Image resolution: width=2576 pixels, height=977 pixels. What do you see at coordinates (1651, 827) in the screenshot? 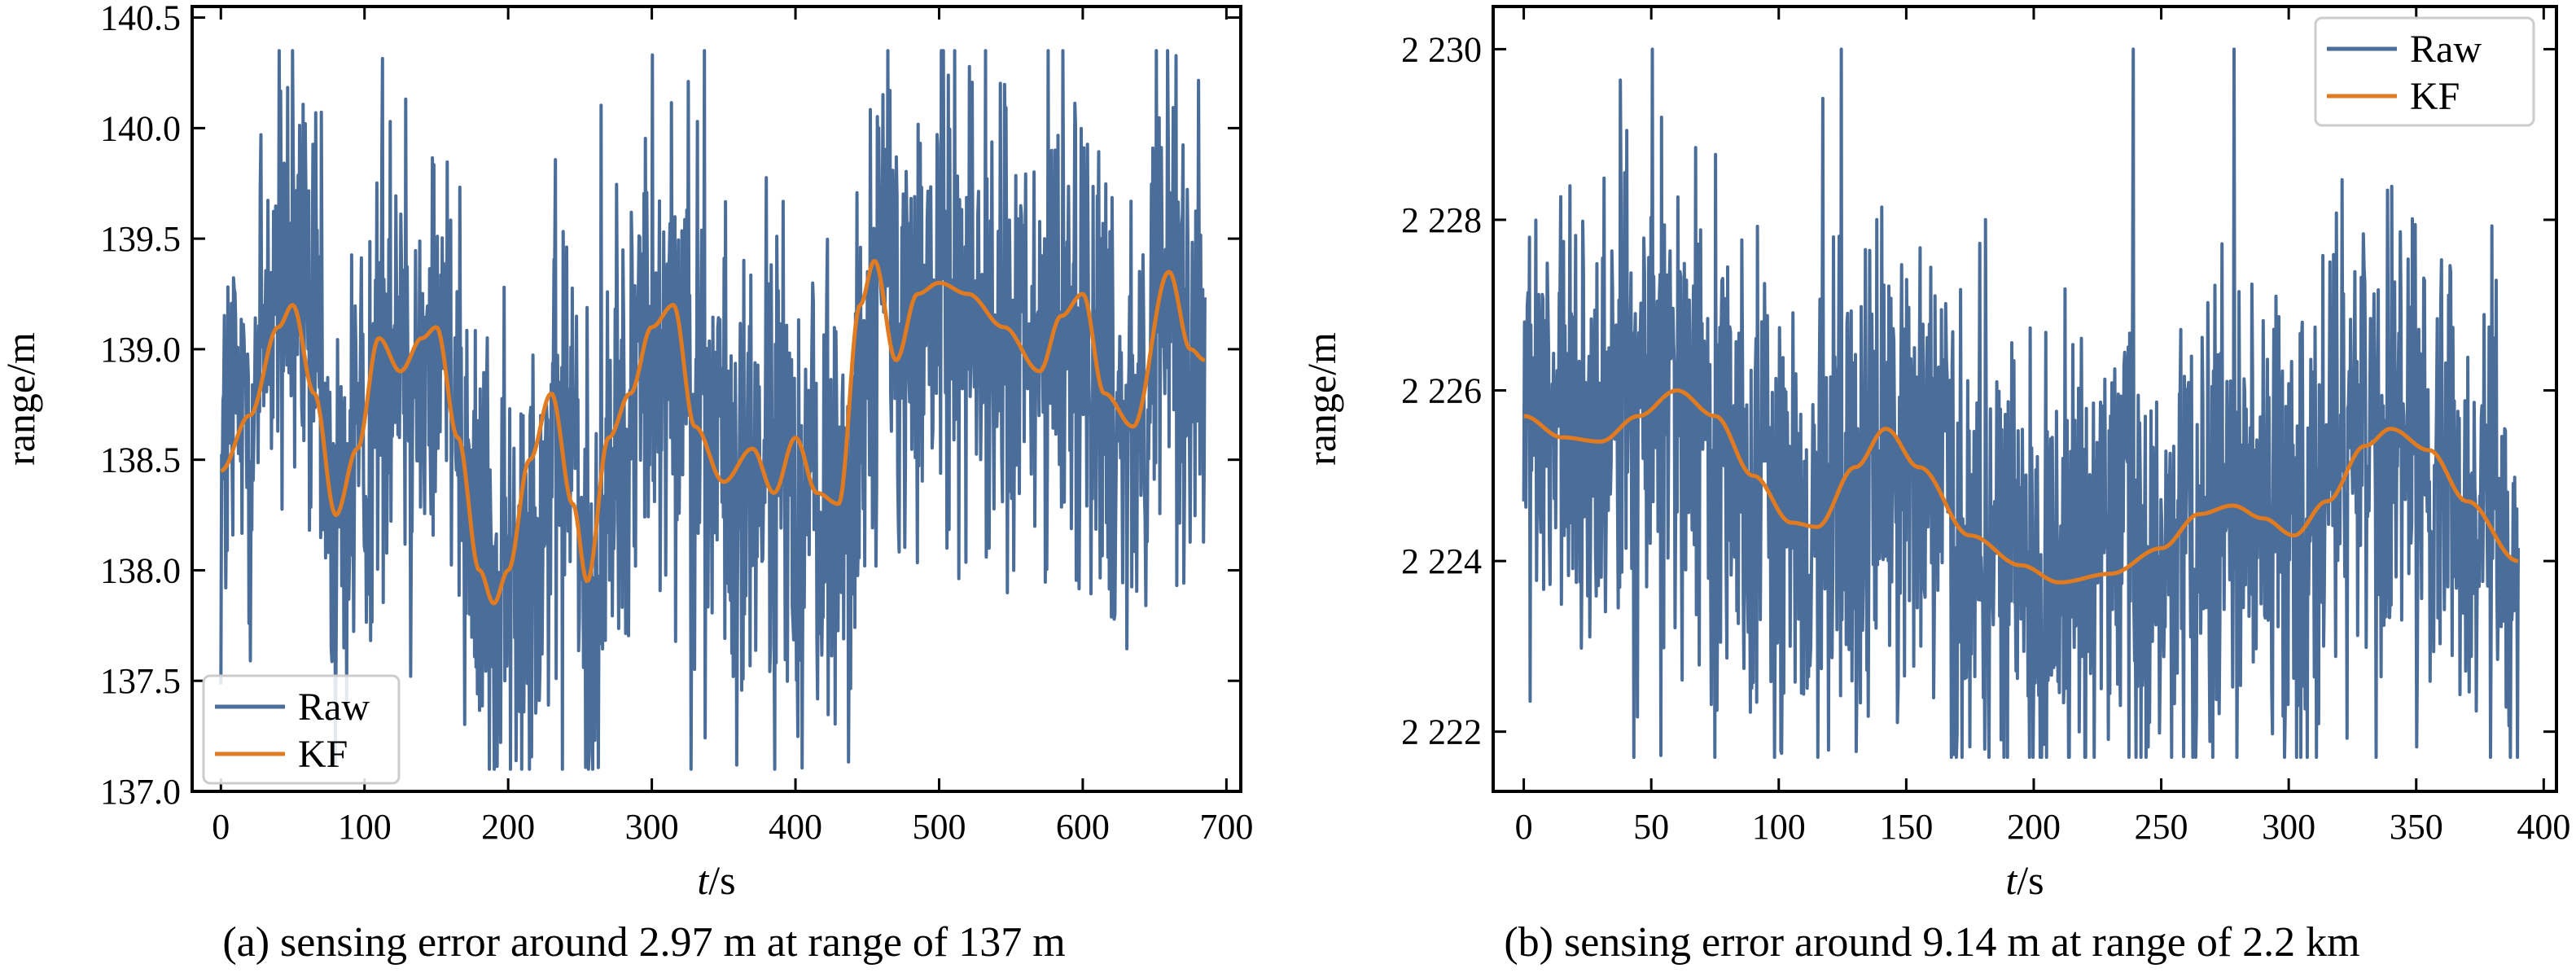
I see `x-tick-label: 50` at bounding box center [1651, 827].